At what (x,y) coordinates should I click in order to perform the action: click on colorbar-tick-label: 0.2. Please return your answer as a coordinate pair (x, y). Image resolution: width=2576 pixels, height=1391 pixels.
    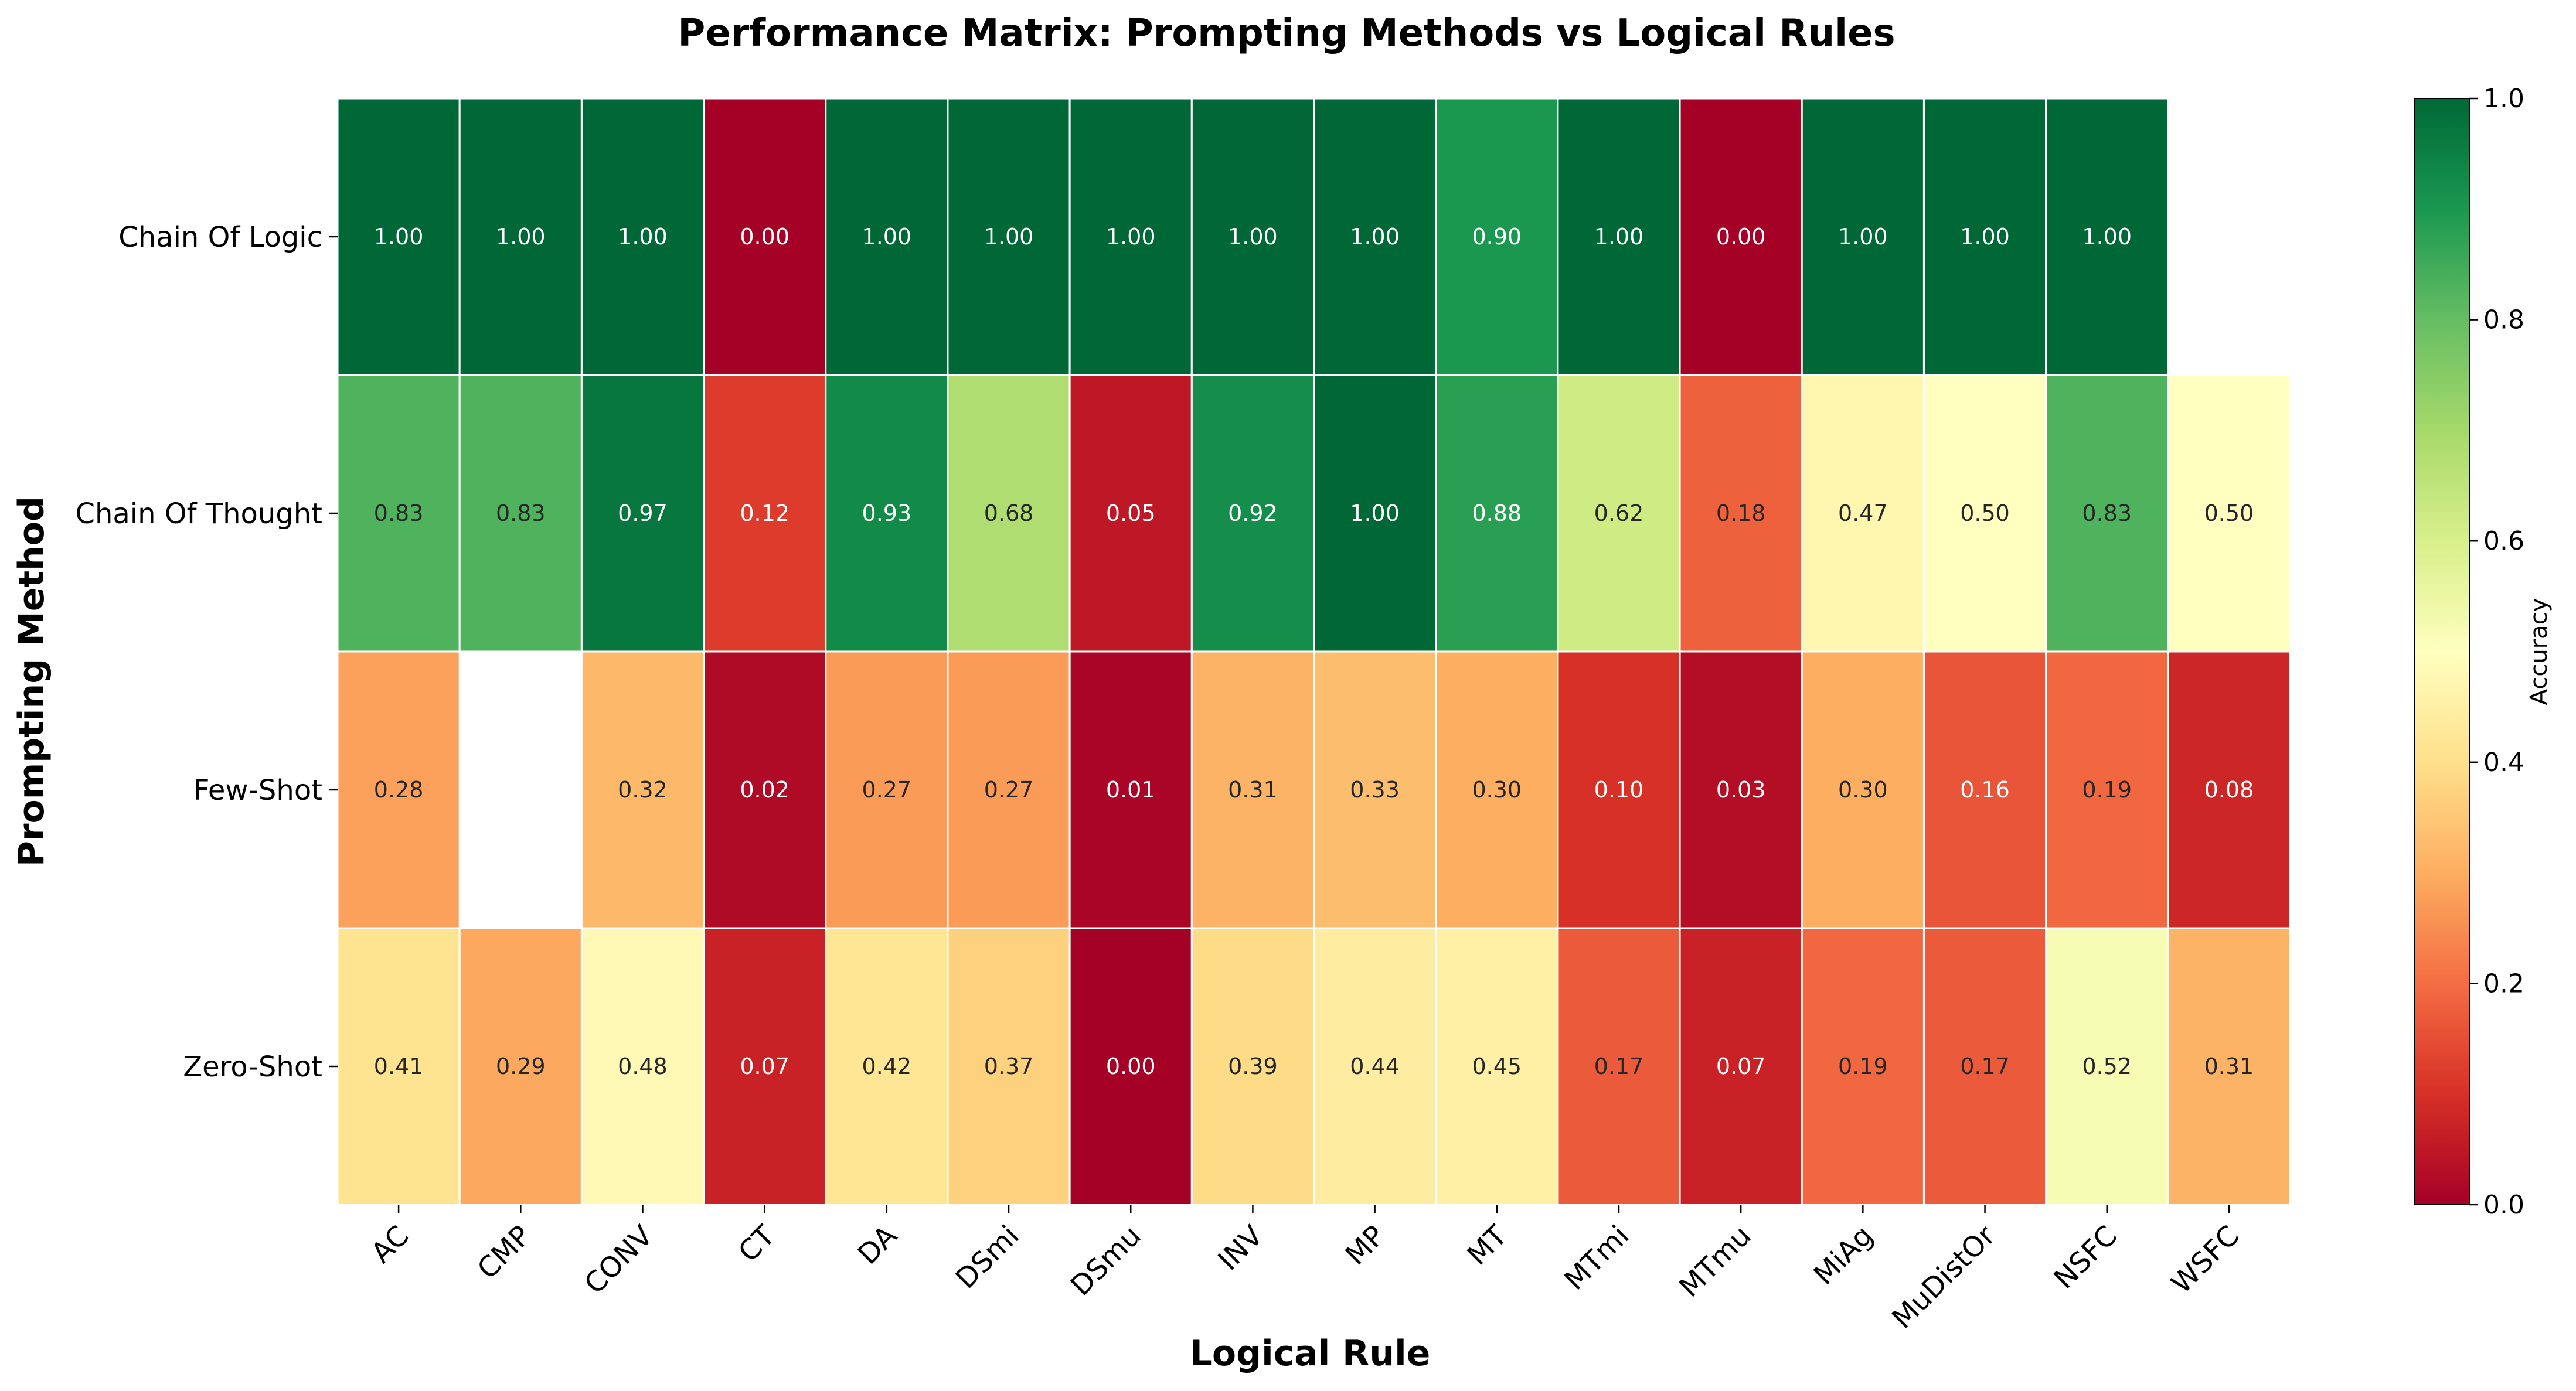
    Looking at the image, I should click on (2503, 984).